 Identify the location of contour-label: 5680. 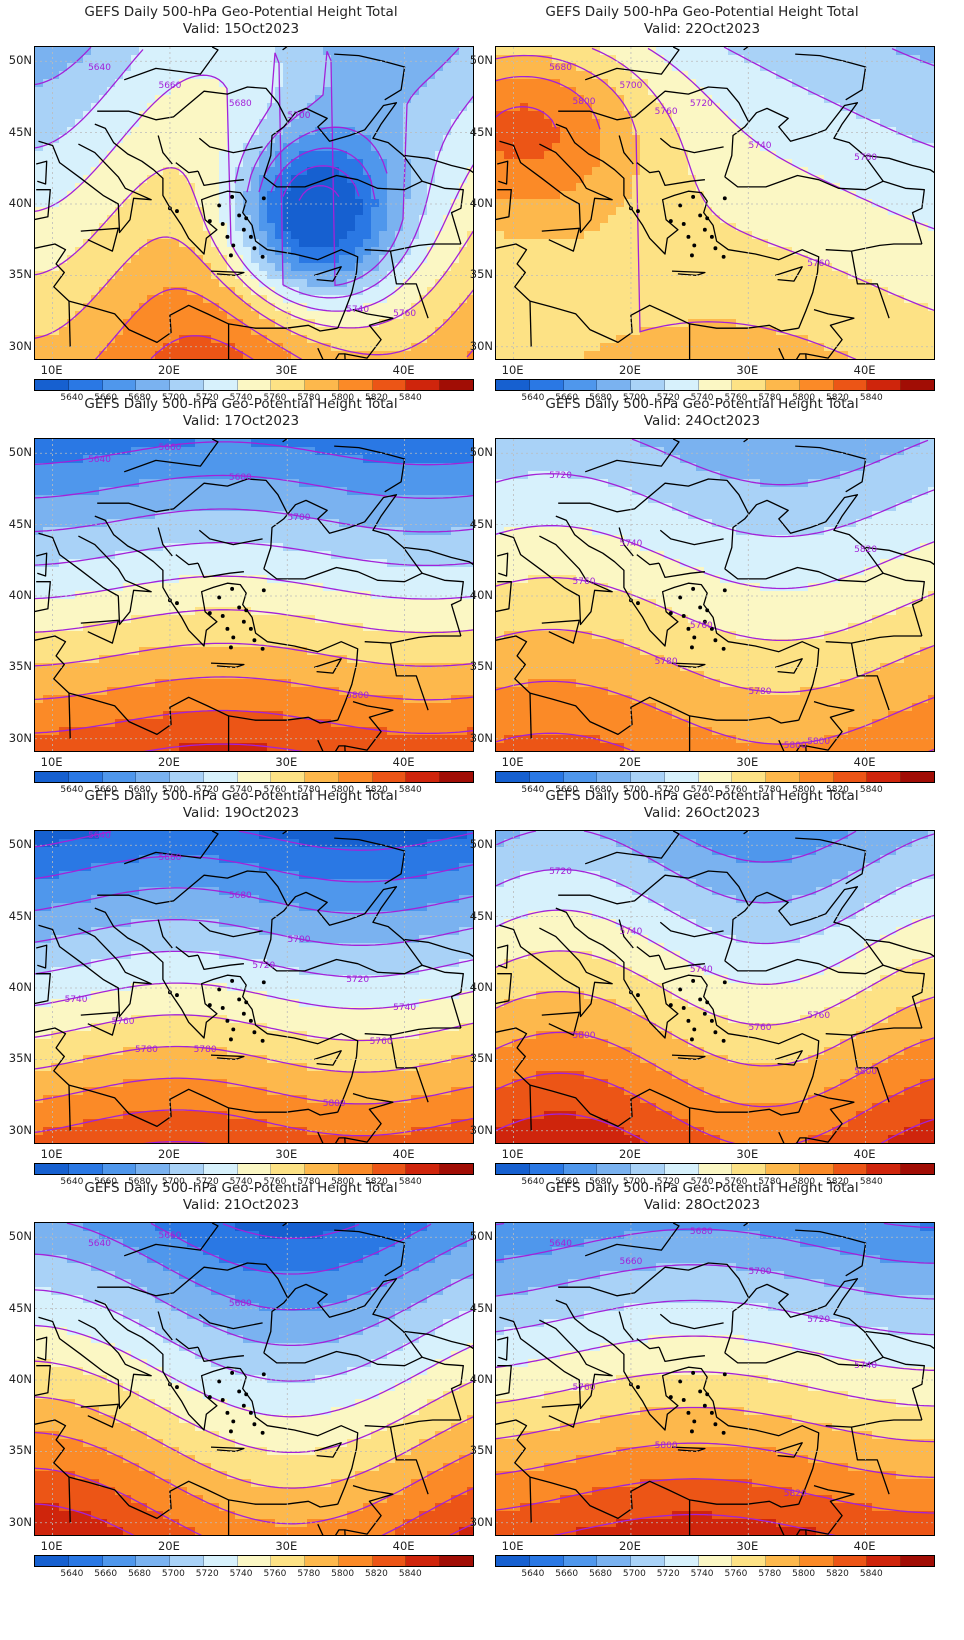
(240, 1304).